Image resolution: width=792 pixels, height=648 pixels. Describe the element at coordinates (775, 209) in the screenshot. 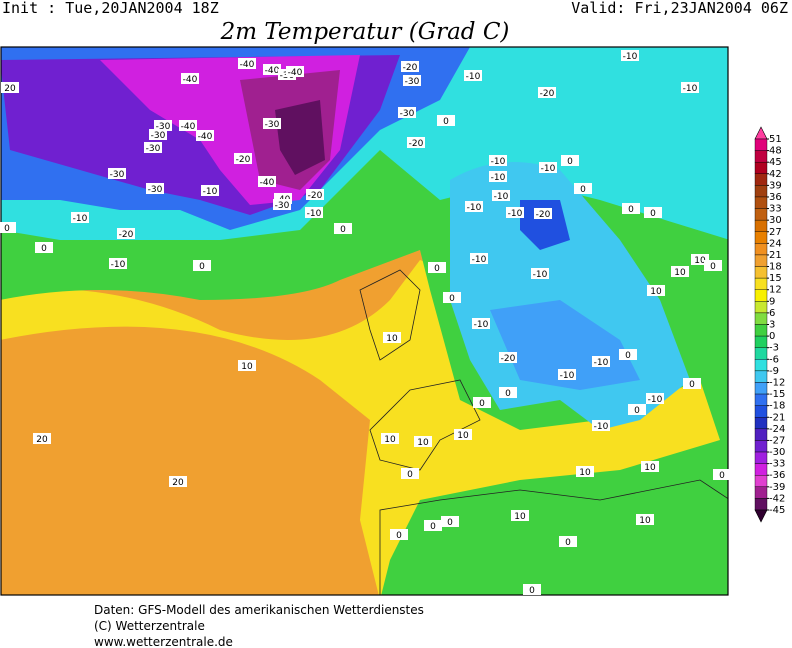

I see `colorbar-label: 33` at that location.